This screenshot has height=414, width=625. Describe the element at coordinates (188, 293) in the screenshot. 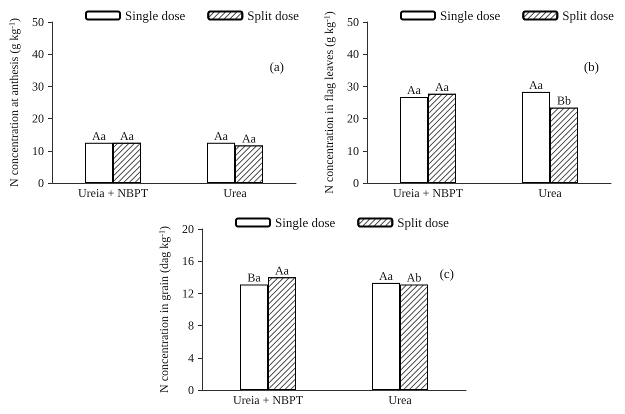

I see `y-tick-label: 12` at that location.